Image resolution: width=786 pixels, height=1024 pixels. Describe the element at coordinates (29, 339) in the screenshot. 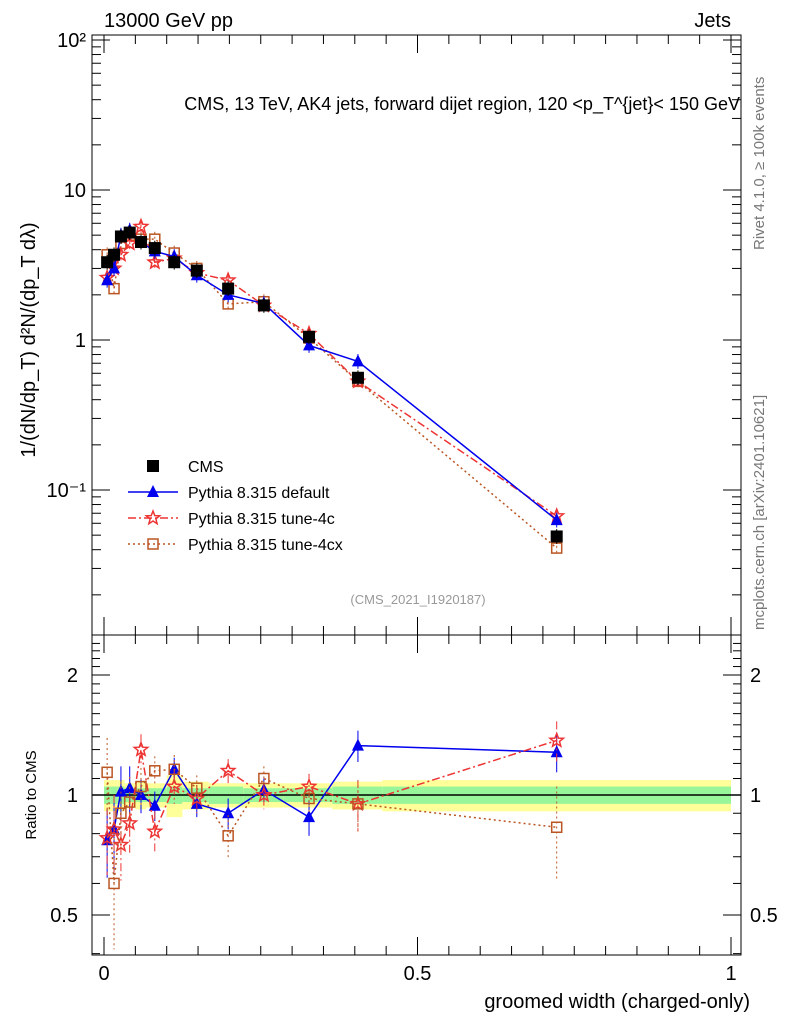

I see `main-ylabel: 1/(dN/dp_T) d²N/(dp_T dλ)` at that location.